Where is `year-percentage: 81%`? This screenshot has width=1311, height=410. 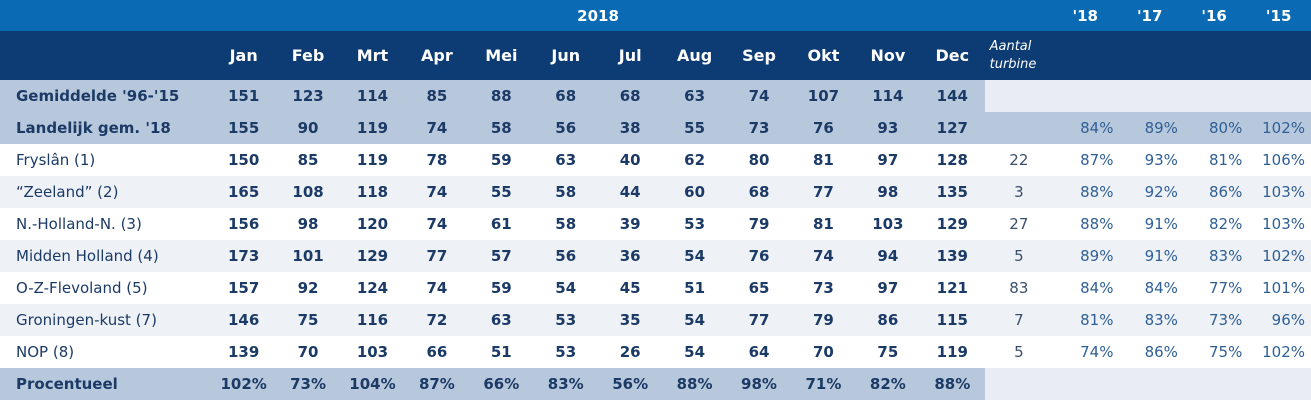 year-percentage: 81% is located at coordinates (1214, 160).